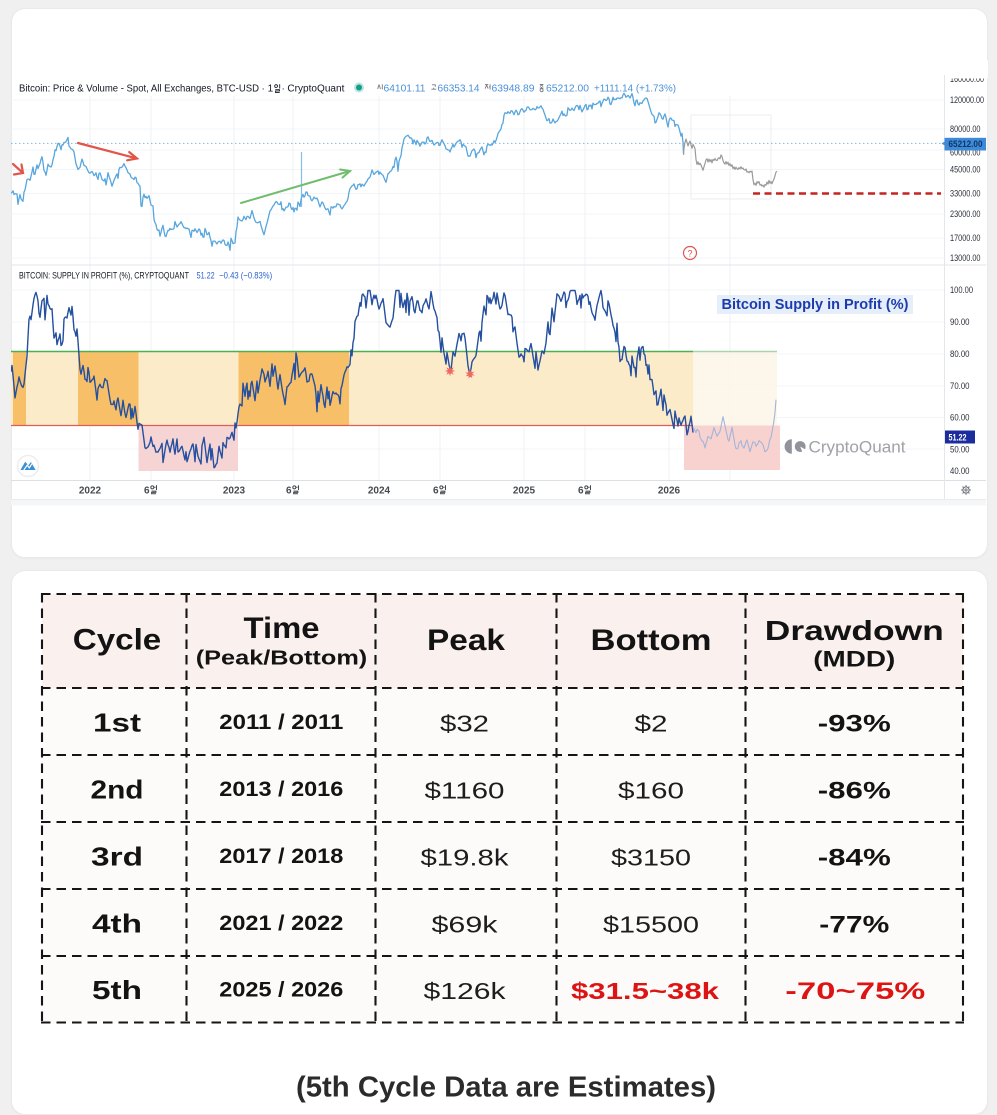  Describe the element at coordinates (965, 153) in the screenshot. I see `svg-text: 60000.00` at that location.